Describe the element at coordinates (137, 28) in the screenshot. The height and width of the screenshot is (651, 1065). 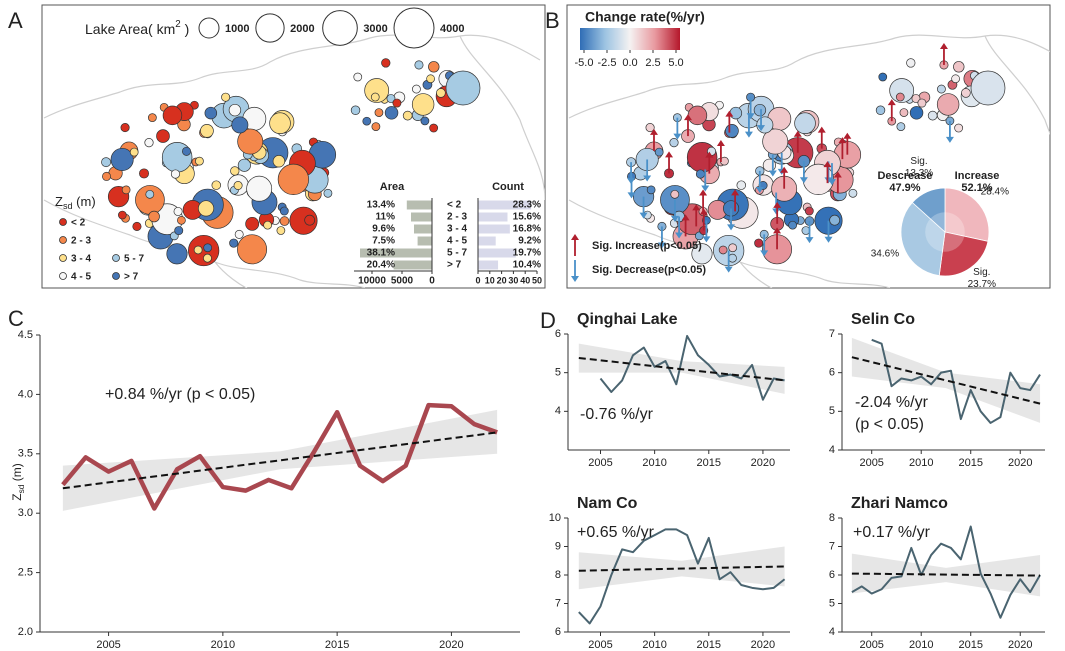
I see `size-legend-title: Lake Area( km2 )` at that location.